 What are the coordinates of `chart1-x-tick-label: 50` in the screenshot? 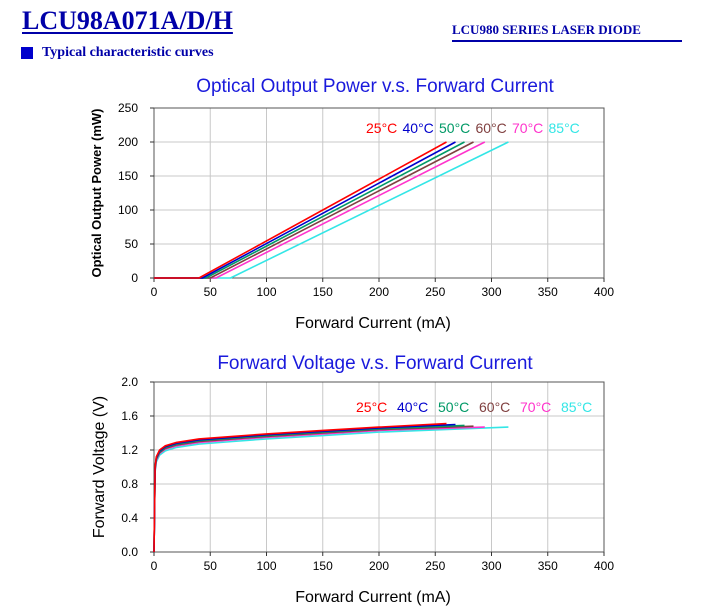 It's located at (211, 292).